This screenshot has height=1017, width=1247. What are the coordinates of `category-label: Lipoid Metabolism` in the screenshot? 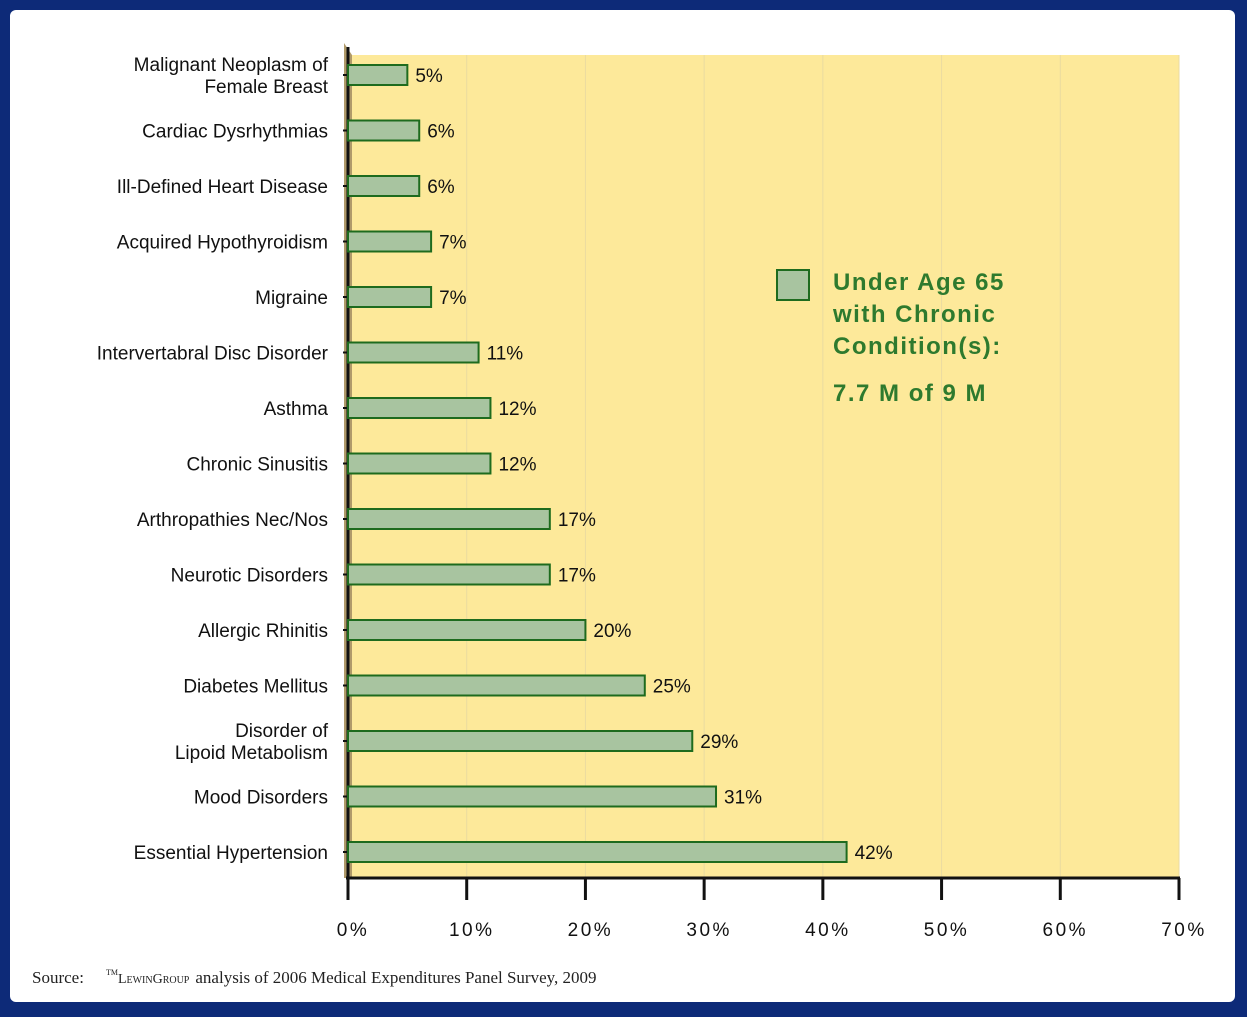 It's located at (251, 753).